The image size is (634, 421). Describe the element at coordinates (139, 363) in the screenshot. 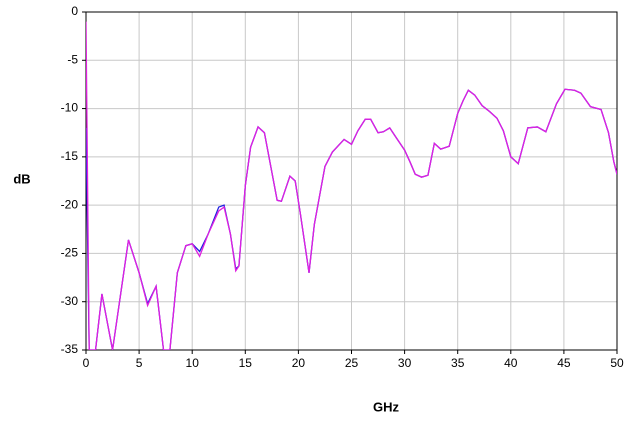

I see `x-tick-label: 5` at that location.